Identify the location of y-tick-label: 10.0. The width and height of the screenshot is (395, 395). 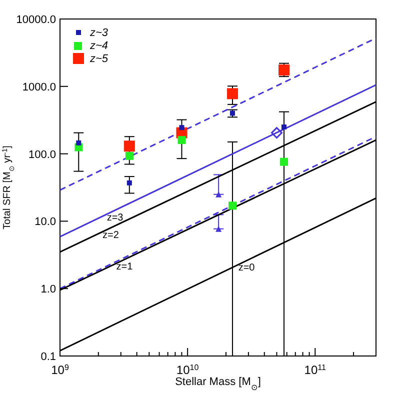
(45, 222).